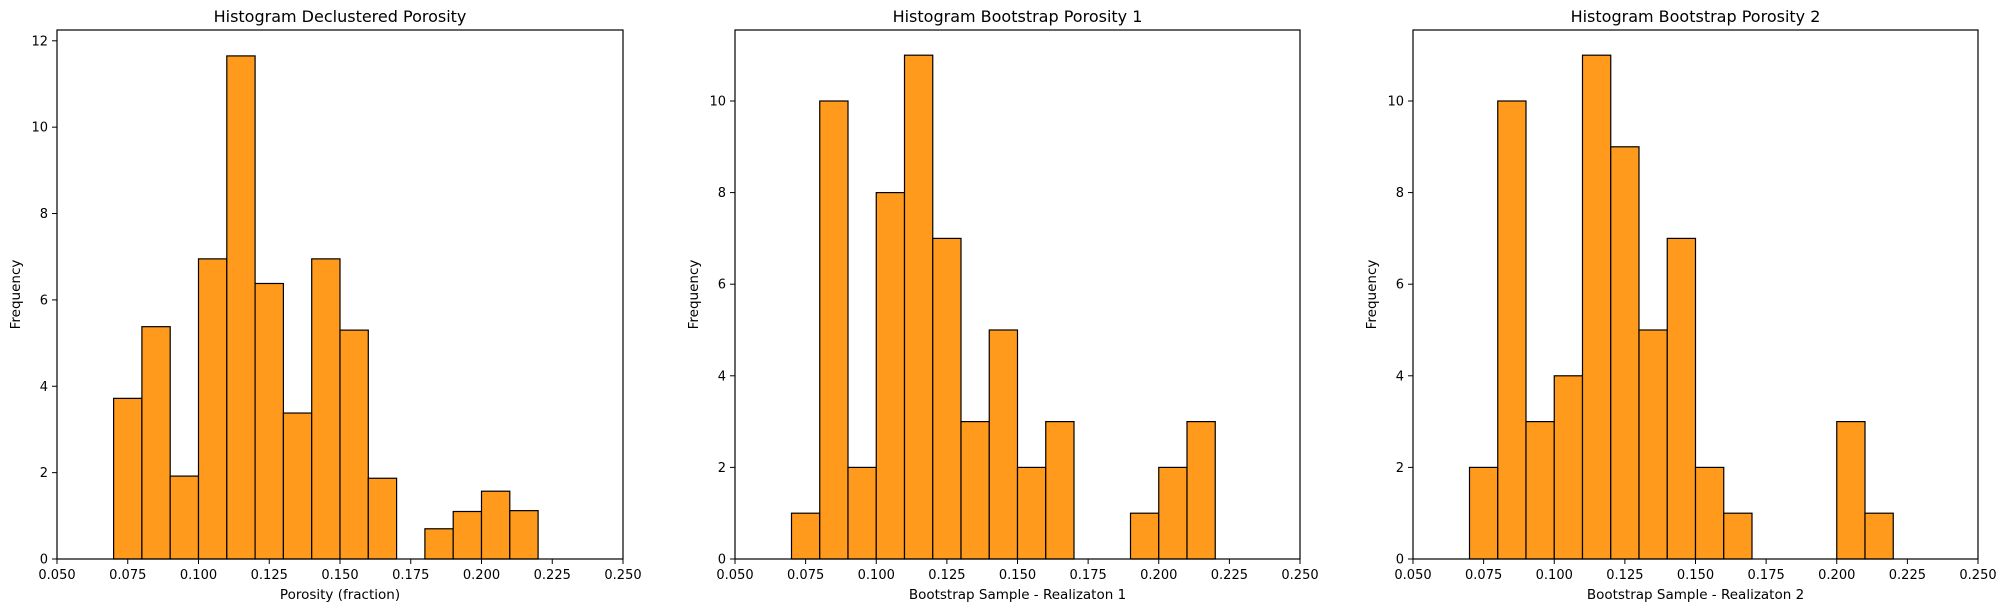 The height and width of the screenshot is (611, 2006). Describe the element at coordinates (1017, 595) in the screenshot. I see `x-axis-label: Bootstrap Sample - Realizaton 1` at that location.